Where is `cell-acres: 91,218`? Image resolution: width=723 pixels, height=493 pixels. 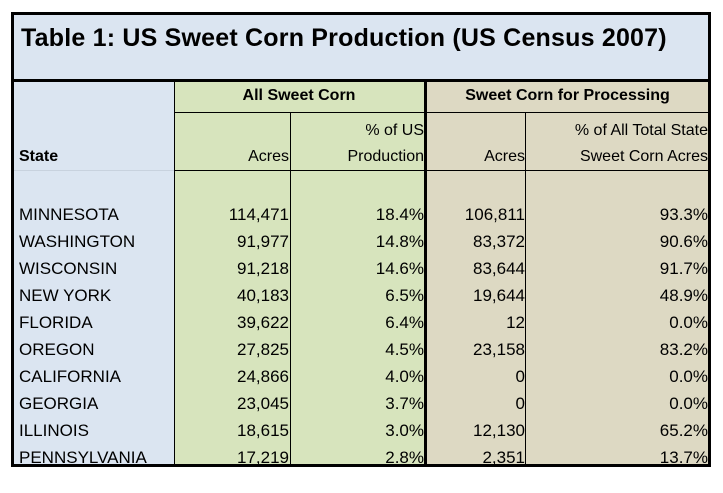
cell-acres: 91,218 is located at coordinates (263, 268).